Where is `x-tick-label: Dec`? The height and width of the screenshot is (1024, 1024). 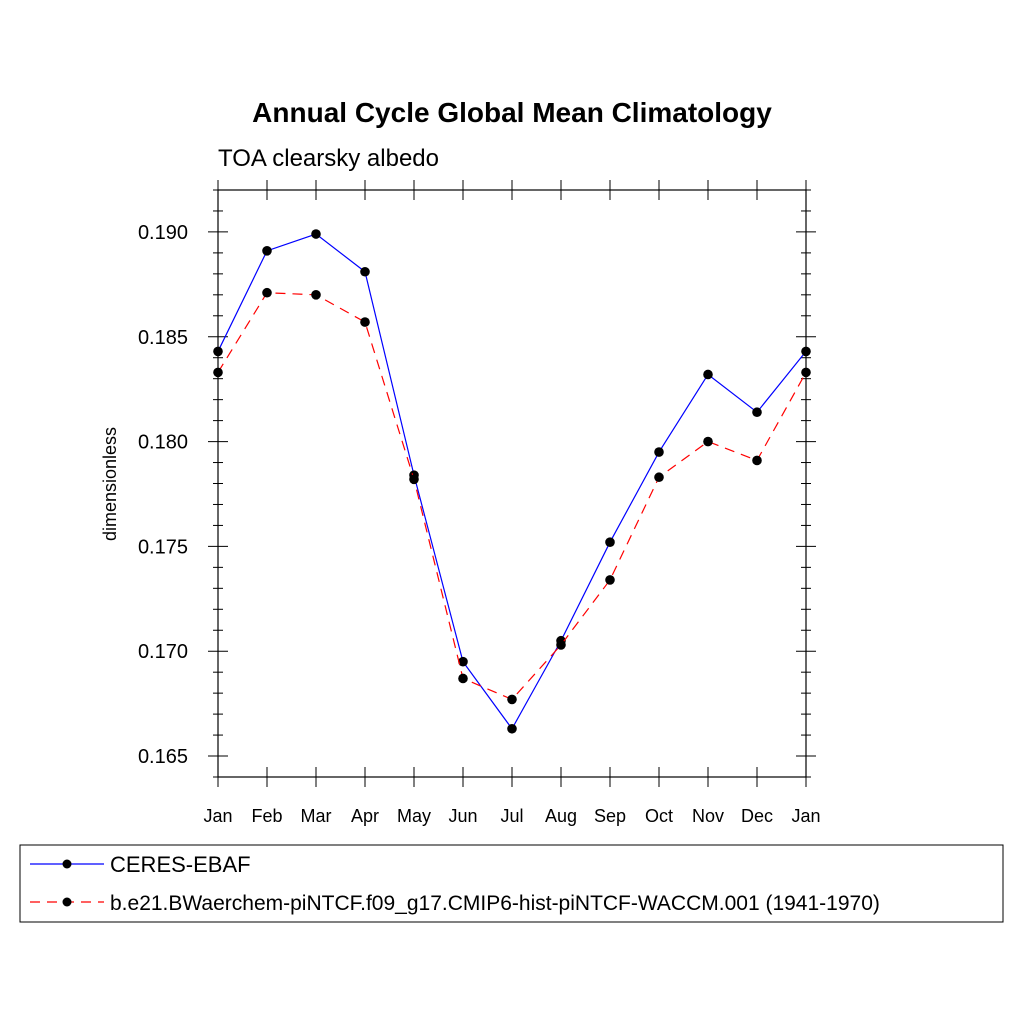
x-tick-label: Dec is located at coordinates (757, 816).